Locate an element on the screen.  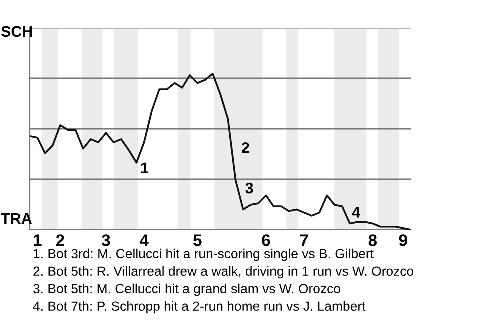
text: 3. Bot 5th: M. Cellucci hit a grand slam vs W. Orozco is located at coordinates (187, 290).